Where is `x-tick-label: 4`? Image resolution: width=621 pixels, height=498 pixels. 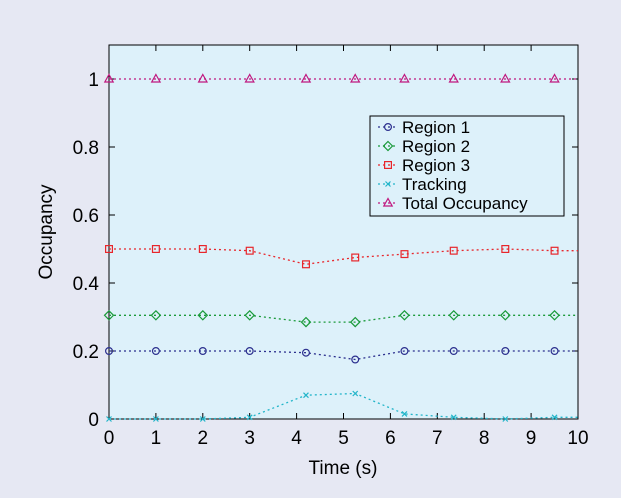 x-tick-label: 4 is located at coordinates (296, 438).